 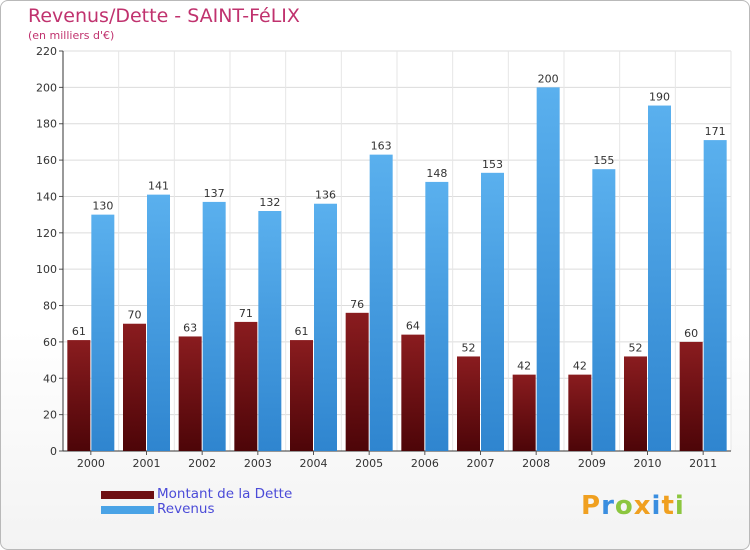 I want to click on x-tick-label: 2006, so click(x=425, y=463).